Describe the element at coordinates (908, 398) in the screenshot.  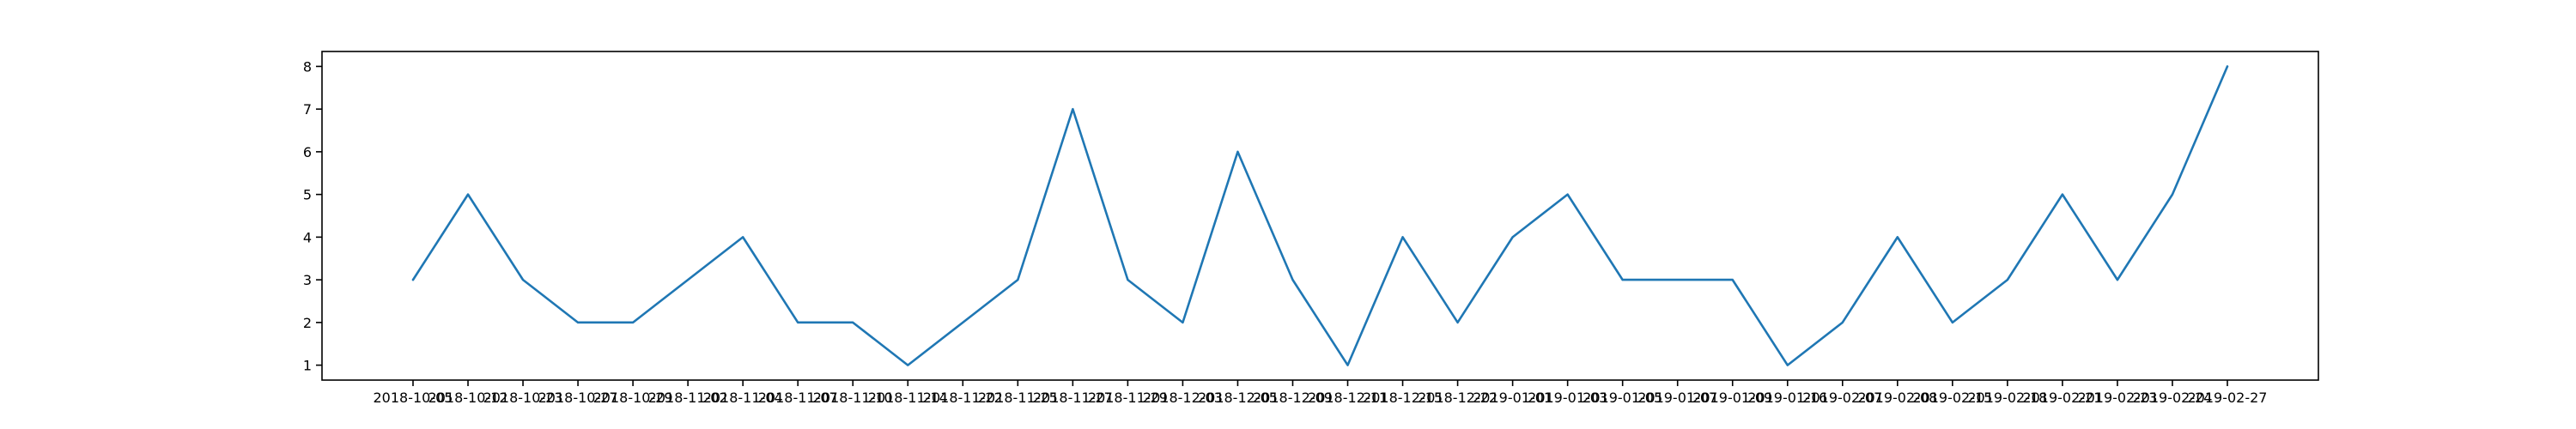
I see `x-tick-label: 2018-11-14` at that location.